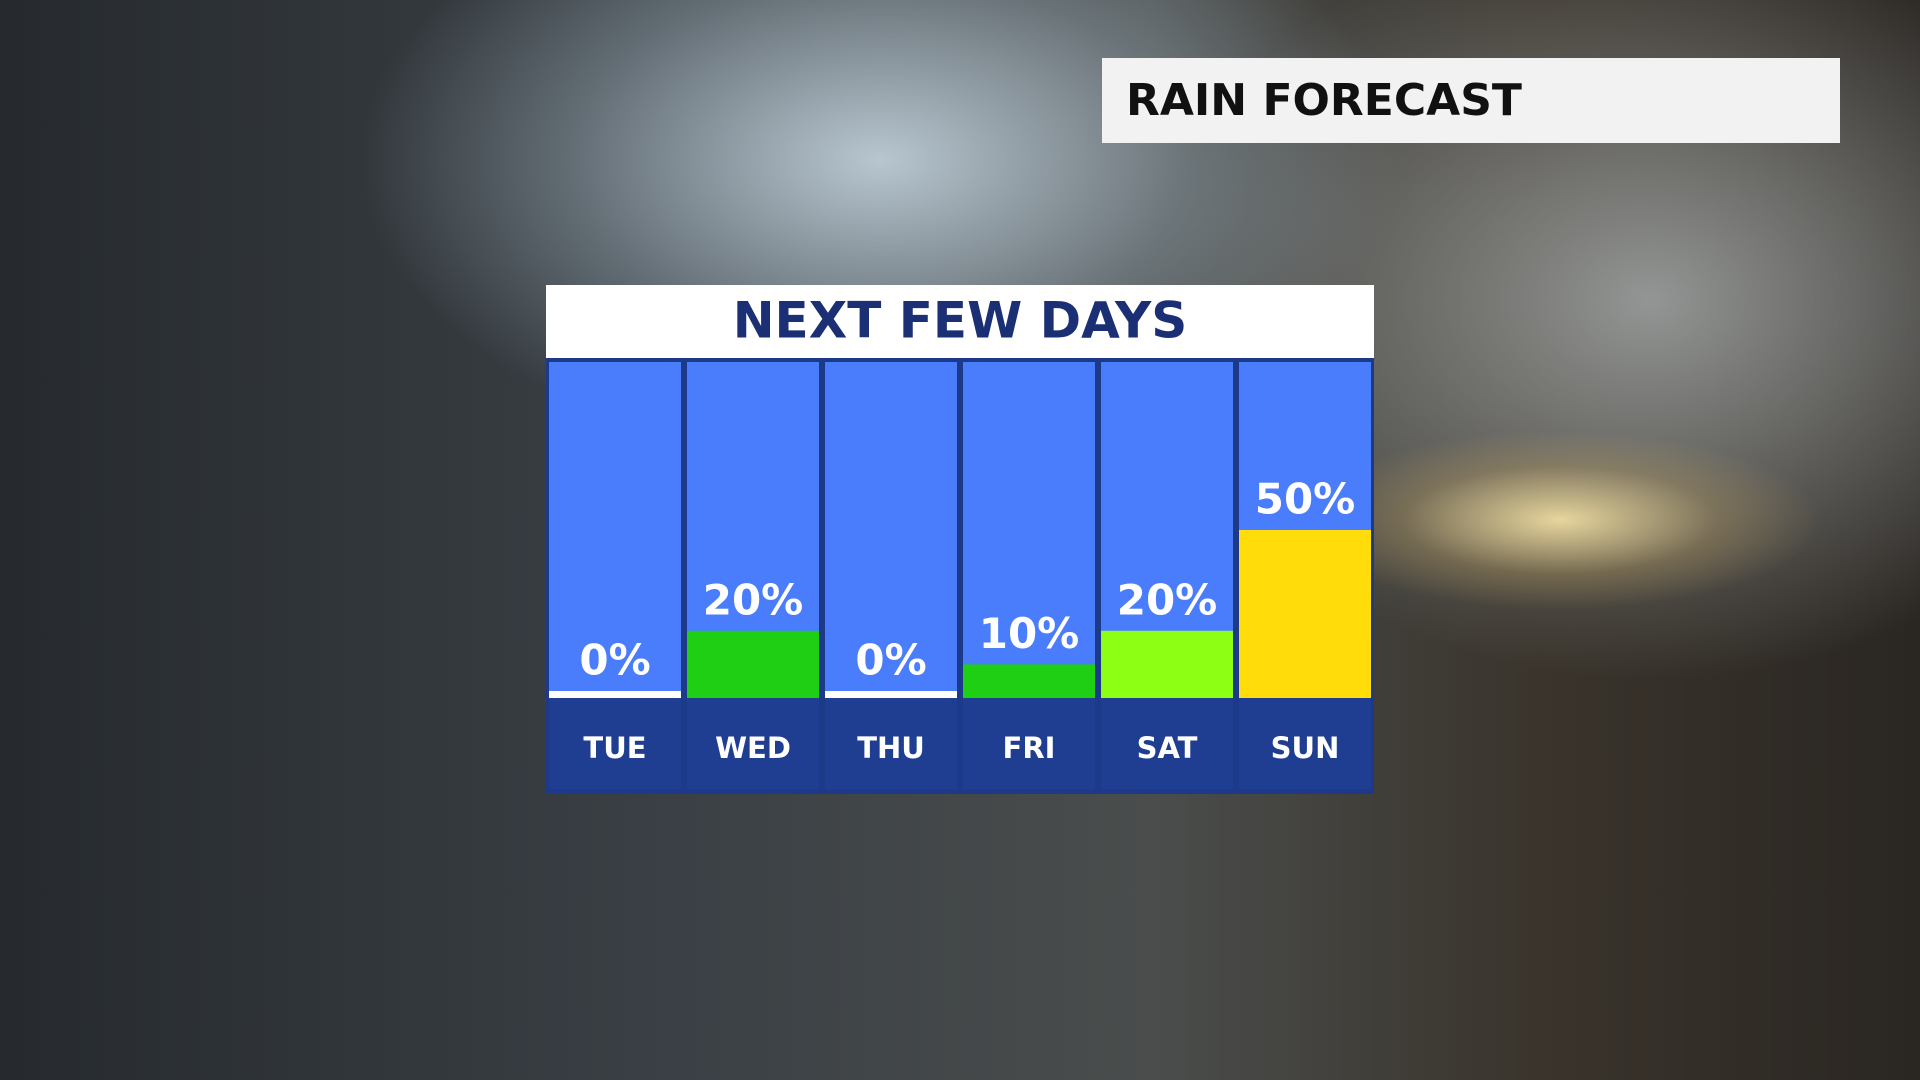 The height and width of the screenshot is (1080, 1920). What do you see at coordinates (1167, 748) in the screenshot?
I see `x-tick-label: SAT` at bounding box center [1167, 748].